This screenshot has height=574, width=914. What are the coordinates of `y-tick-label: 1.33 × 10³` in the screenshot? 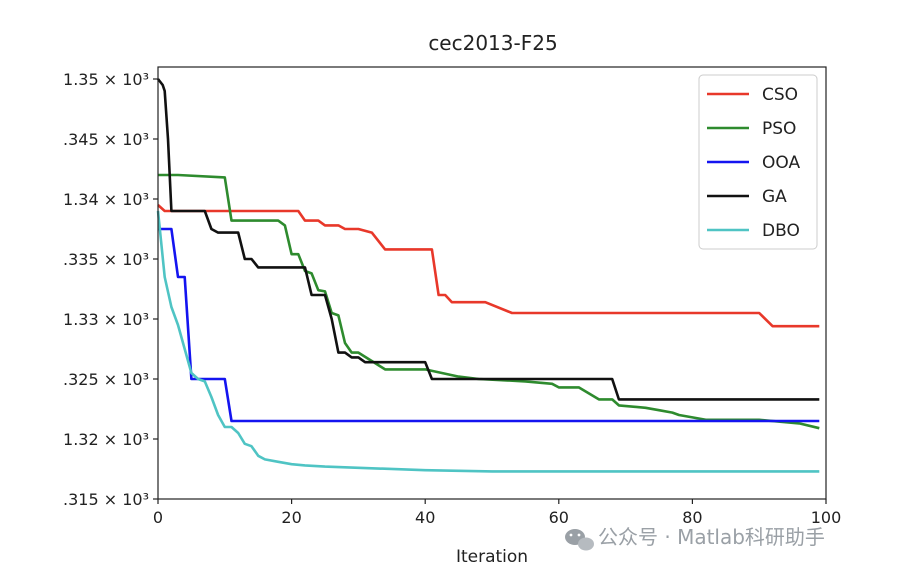 It's located at (106, 319).